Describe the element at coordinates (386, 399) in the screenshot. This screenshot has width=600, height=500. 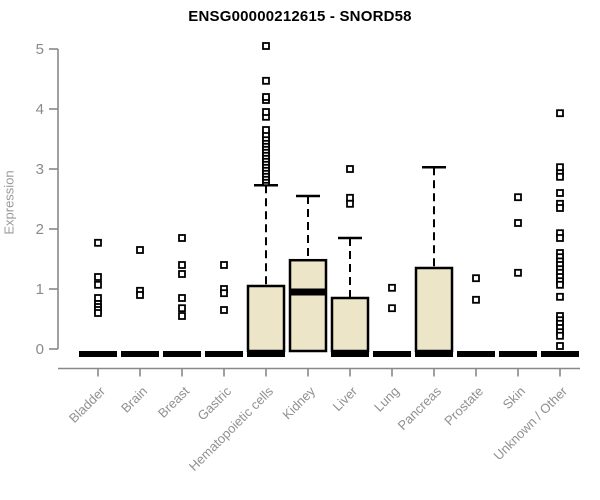
I see `x-category-label: Lung` at that location.